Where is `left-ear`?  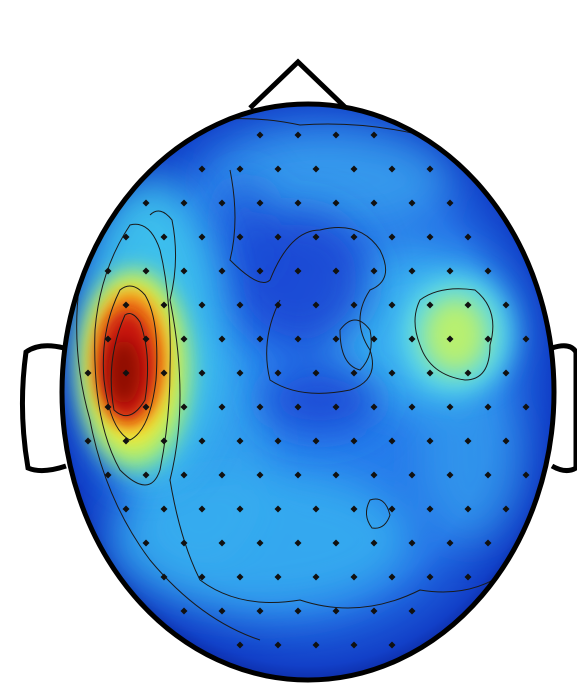 left-ear is located at coordinates (43, 408).